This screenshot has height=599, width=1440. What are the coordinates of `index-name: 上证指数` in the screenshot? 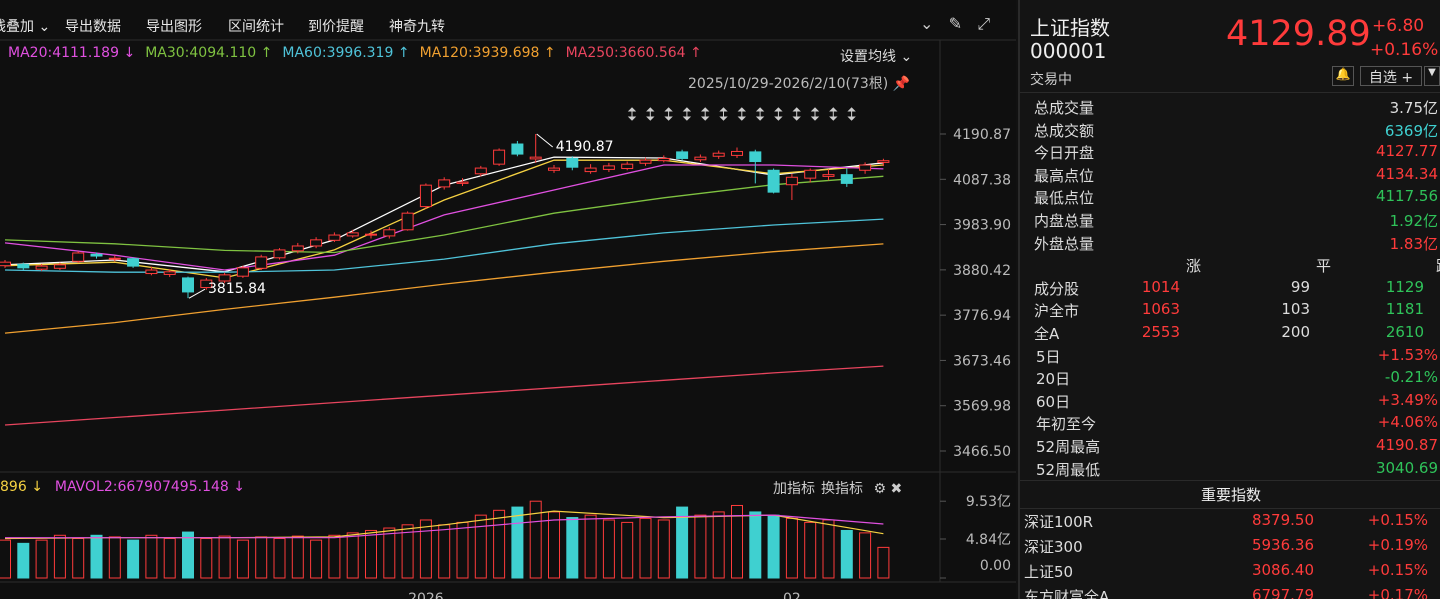 It's located at (1070, 28).